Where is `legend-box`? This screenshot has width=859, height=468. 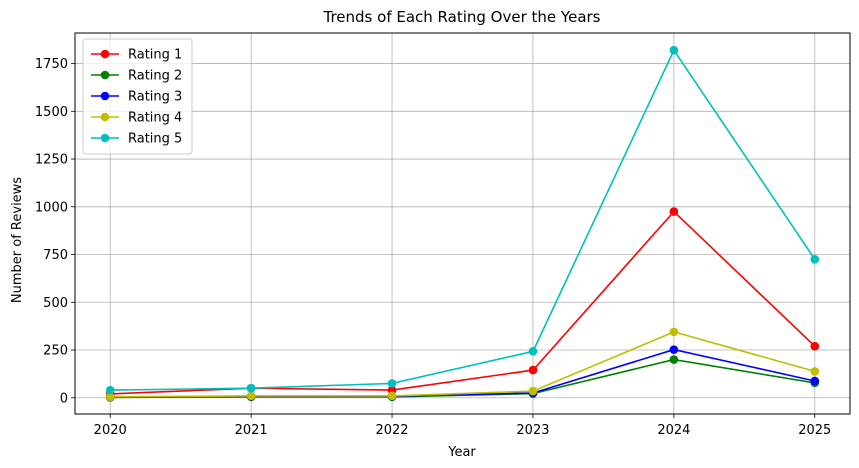
legend-box is located at coordinates (137, 96).